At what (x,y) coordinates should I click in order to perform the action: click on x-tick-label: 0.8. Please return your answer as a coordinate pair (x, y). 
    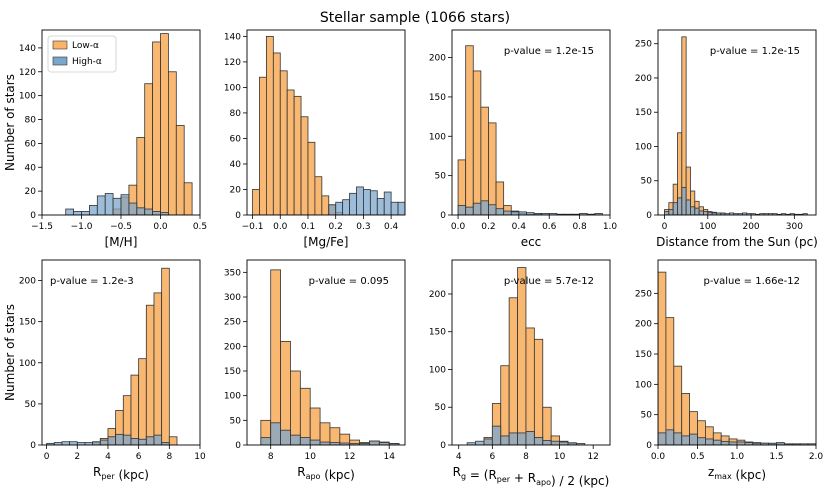
    Looking at the image, I should click on (579, 227).